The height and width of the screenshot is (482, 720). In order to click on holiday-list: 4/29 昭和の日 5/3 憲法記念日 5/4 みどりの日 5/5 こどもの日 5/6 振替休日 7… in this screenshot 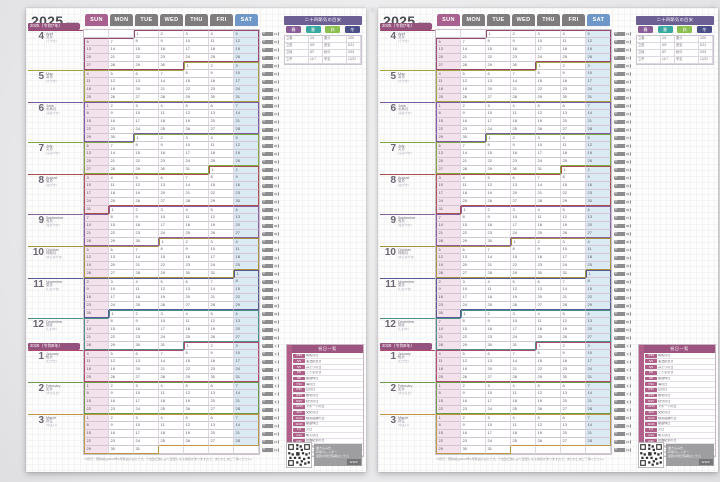, I will do `click(679, 404)`.